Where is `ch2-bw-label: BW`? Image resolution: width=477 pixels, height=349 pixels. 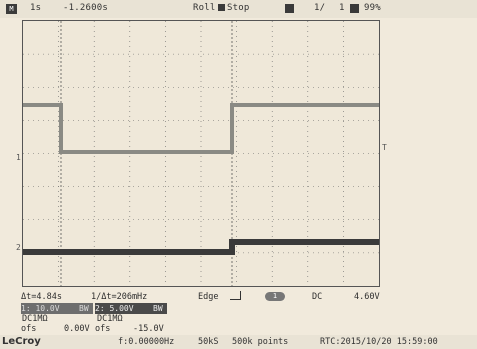 ch2-bw-label: BW is located at coordinates (158, 308).